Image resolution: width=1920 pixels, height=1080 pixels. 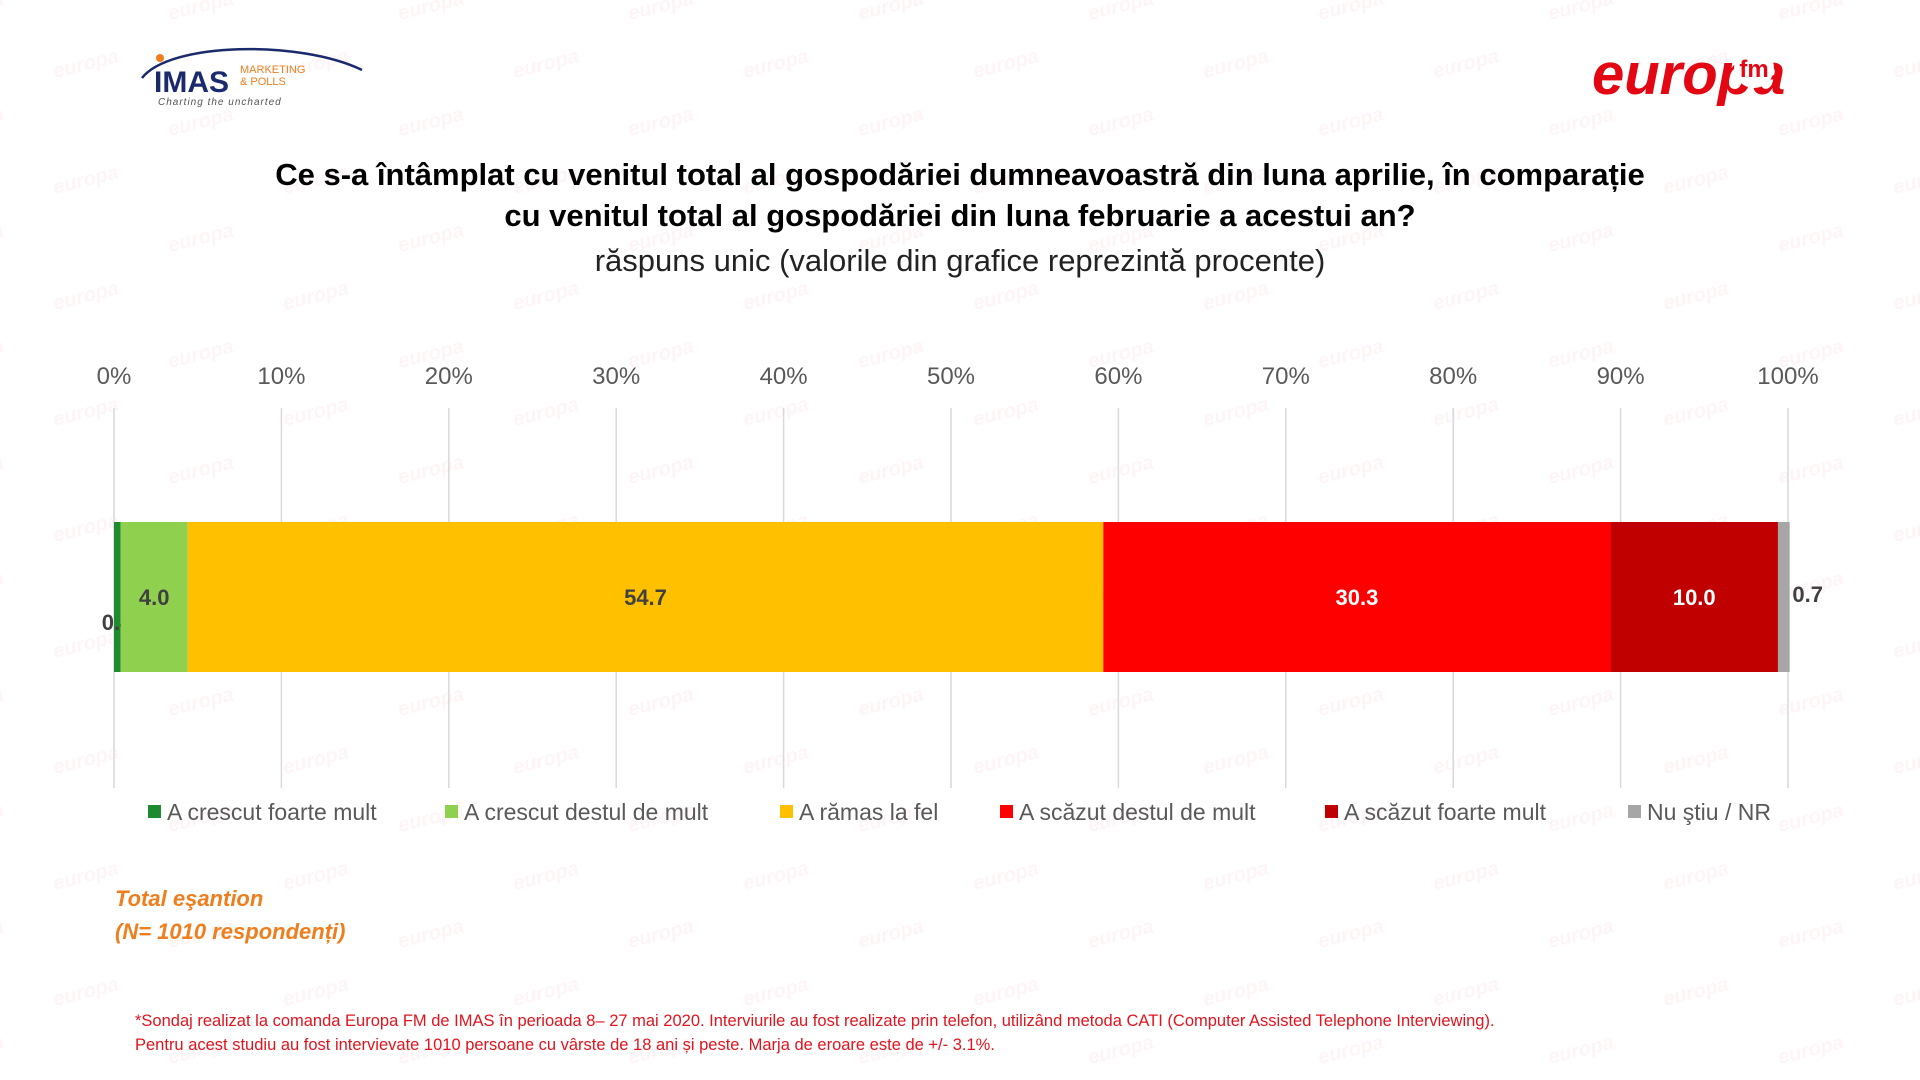 What do you see at coordinates (951, 376) in the screenshot?
I see `x-tick-label: 50%` at bounding box center [951, 376].